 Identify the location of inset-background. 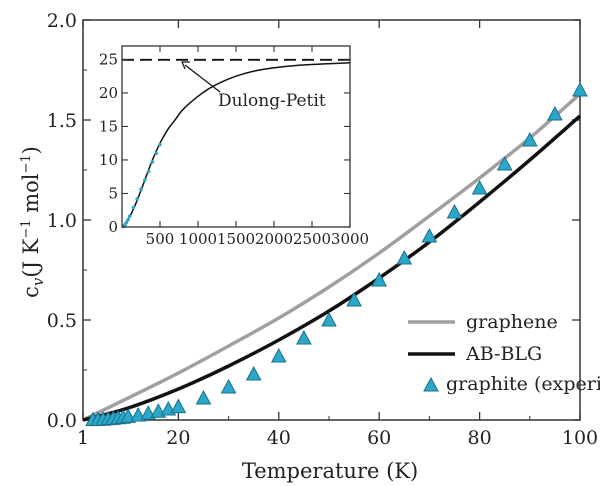
(236, 136).